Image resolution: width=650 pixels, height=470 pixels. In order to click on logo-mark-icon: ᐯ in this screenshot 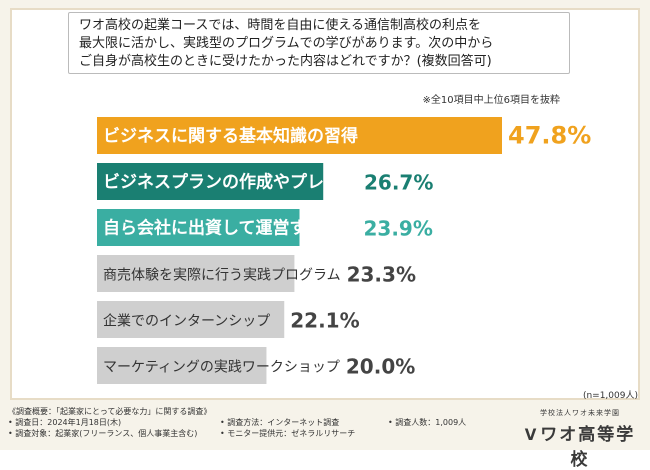, I will do `click(531, 435)`.